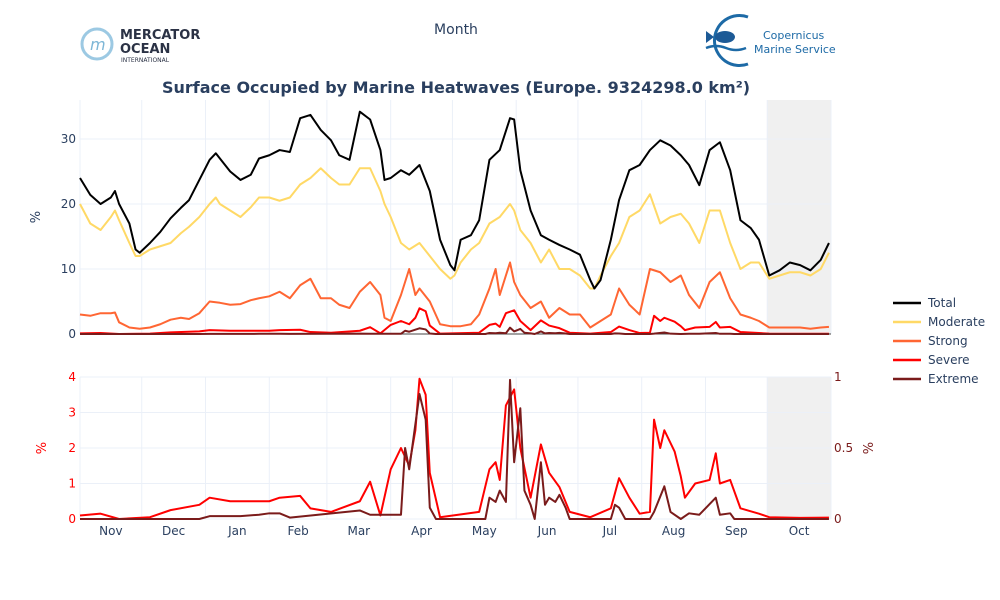 The height and width of the screenshot is (600, 1000). I want to click on y-tick-label-left: 0, so click(72, 519).